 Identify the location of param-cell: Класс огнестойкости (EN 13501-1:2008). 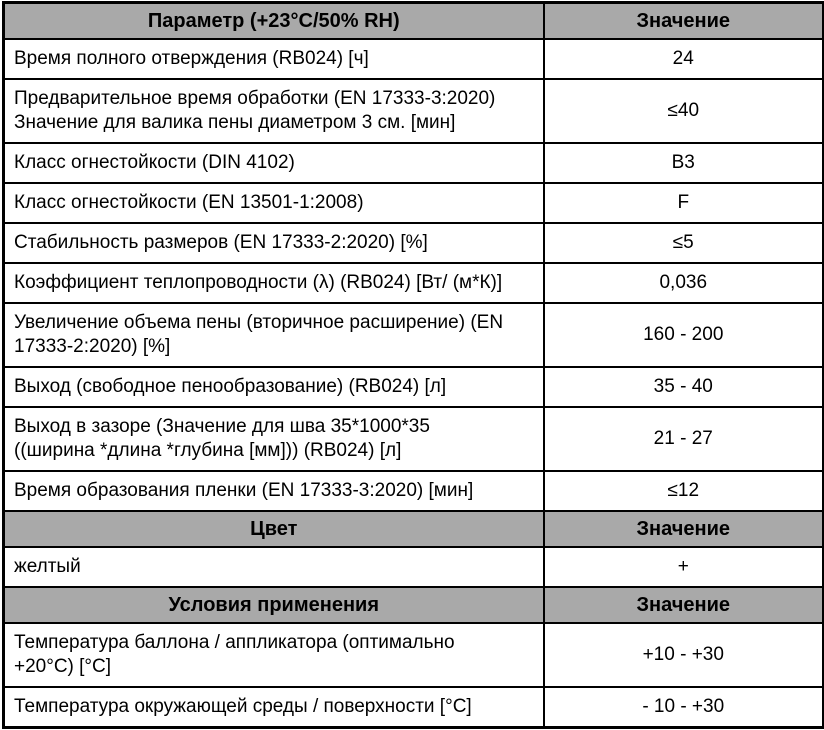
(273, 203).